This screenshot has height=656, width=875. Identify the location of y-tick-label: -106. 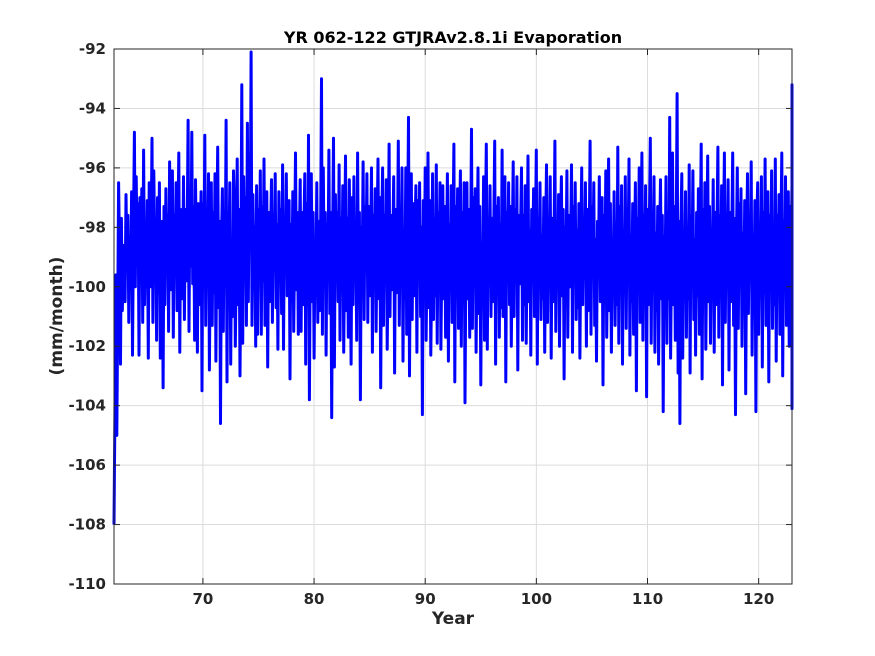
(87, 465).